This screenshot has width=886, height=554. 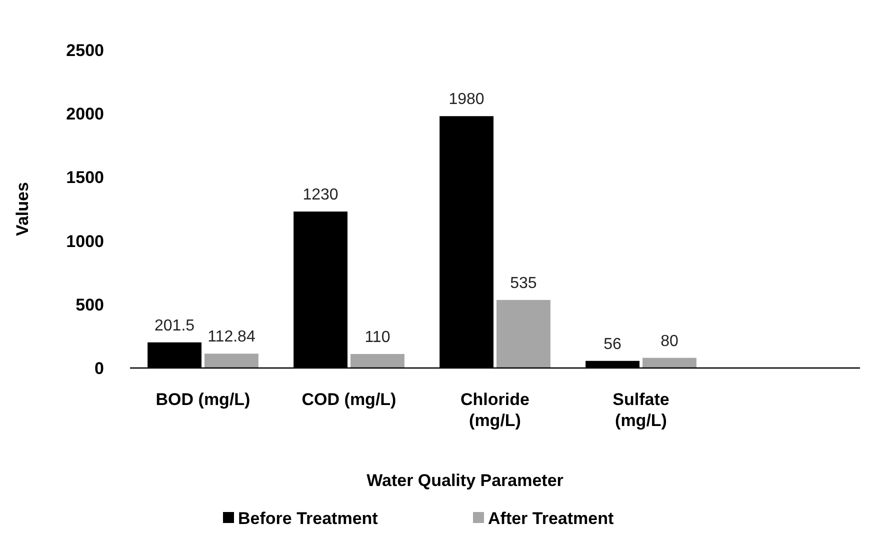 I want to click on y-tick-label: 2500, so click(x=85, y=50).